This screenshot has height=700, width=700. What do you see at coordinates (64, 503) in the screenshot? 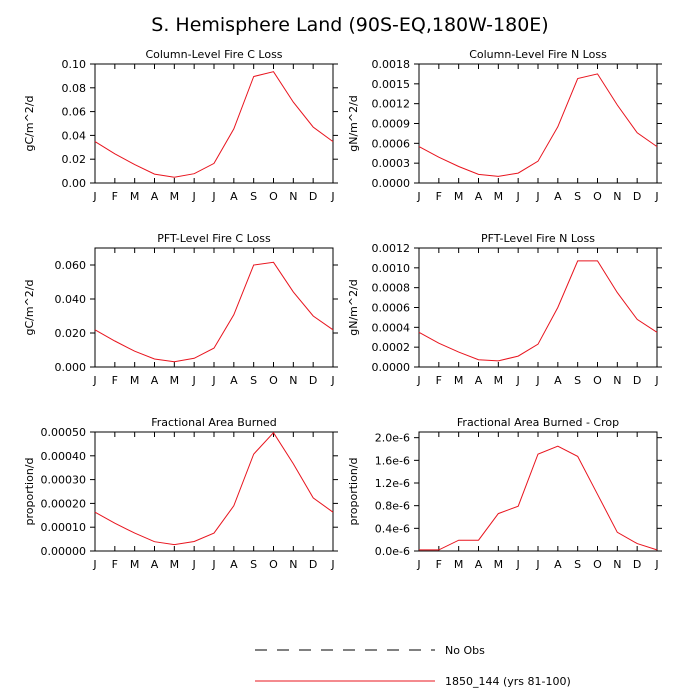
I see `y-tick-label: 0.00020` at bounding box center [64, 503].